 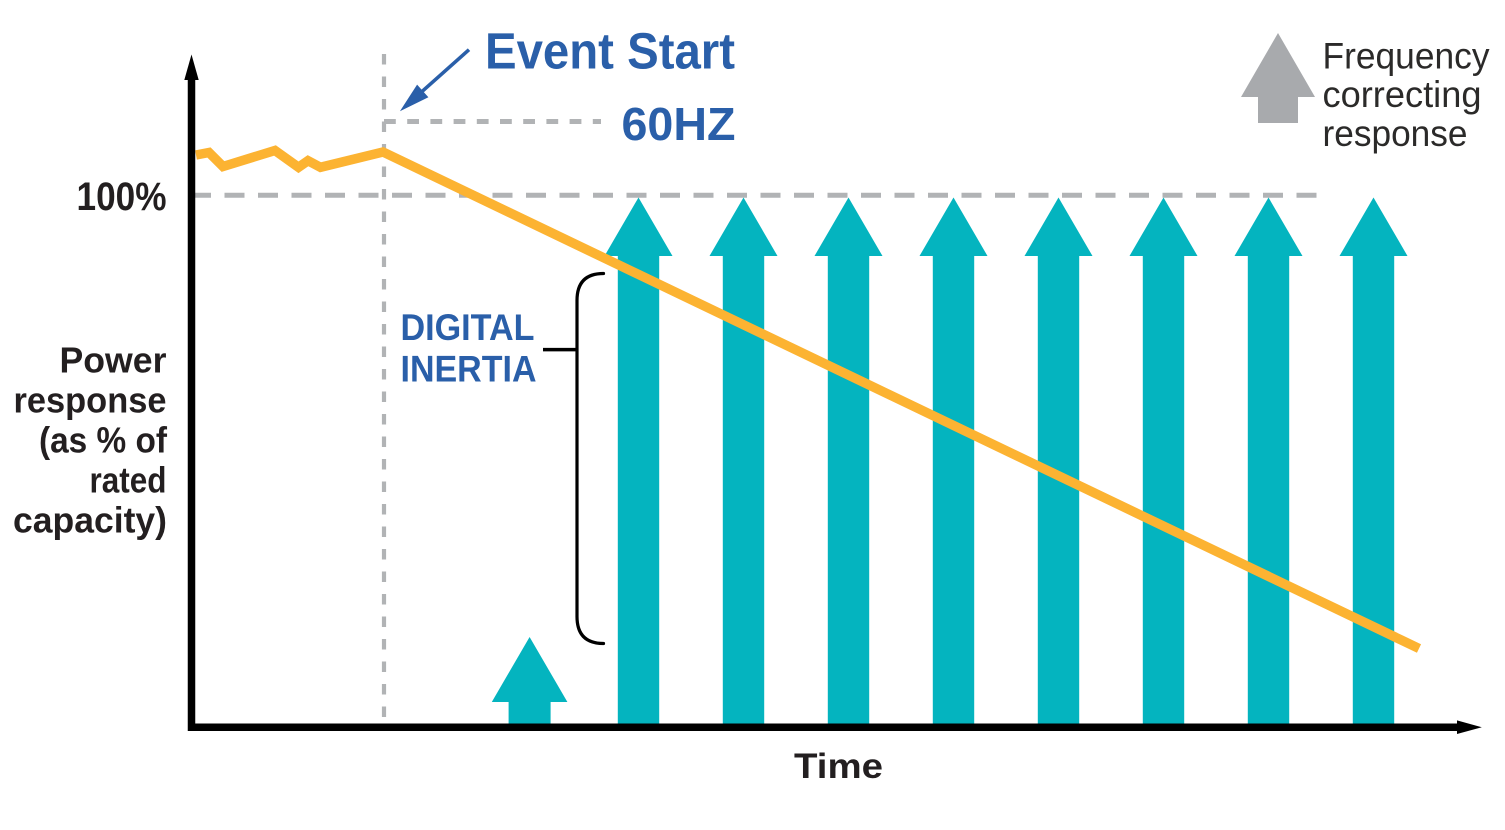 What do you see at coordinates (1402, 94) in the screenshot?
I see `svg-text: correcting` at bounding box center [1402, 94].